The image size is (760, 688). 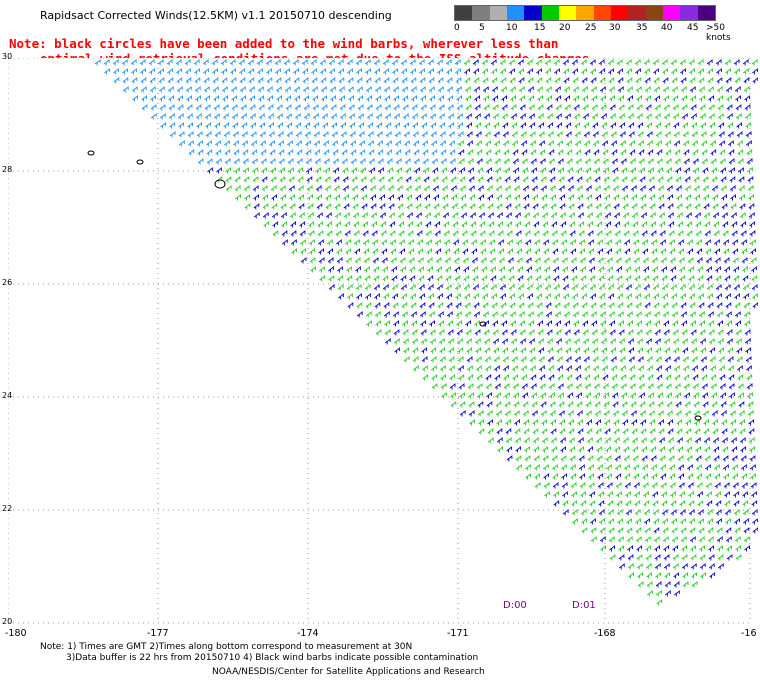 I want to click on legend-color-bar, so click(x=585, y=13).